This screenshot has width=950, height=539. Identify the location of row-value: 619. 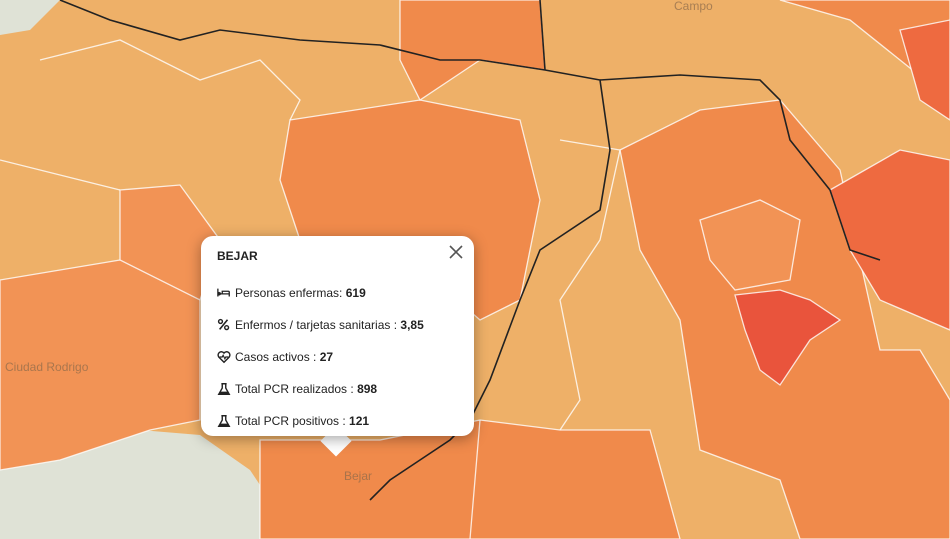
(355, 293).